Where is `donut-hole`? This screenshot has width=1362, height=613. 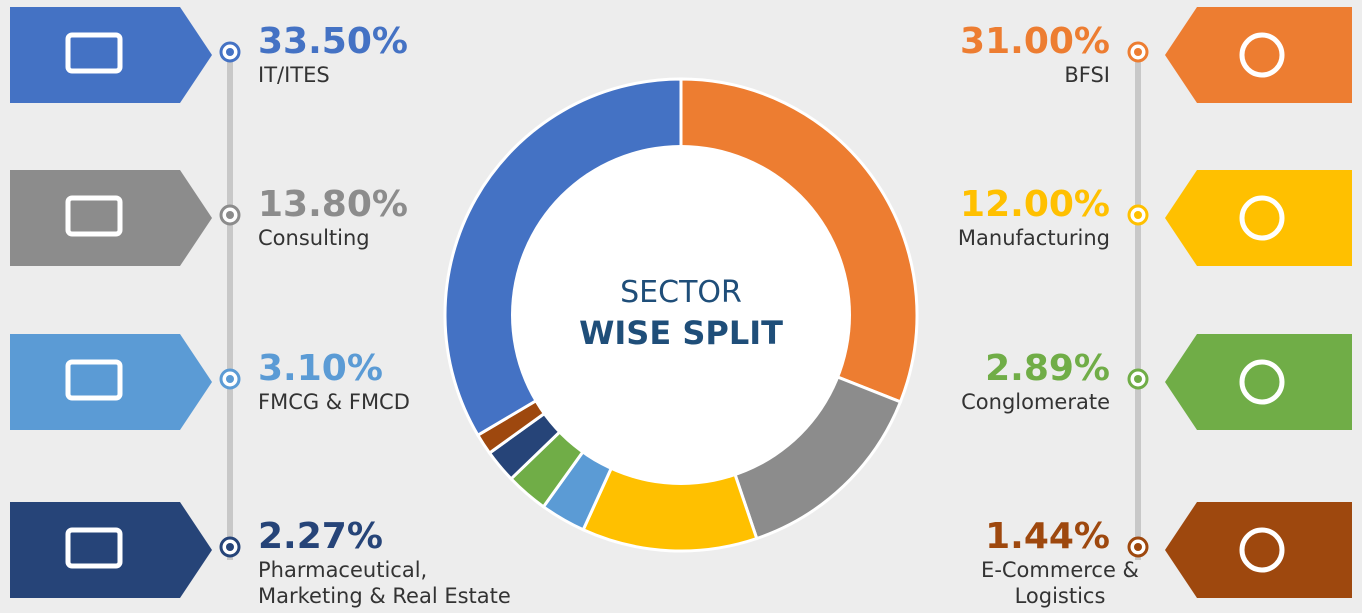 donut-hole is located at coordinates (681, 315).